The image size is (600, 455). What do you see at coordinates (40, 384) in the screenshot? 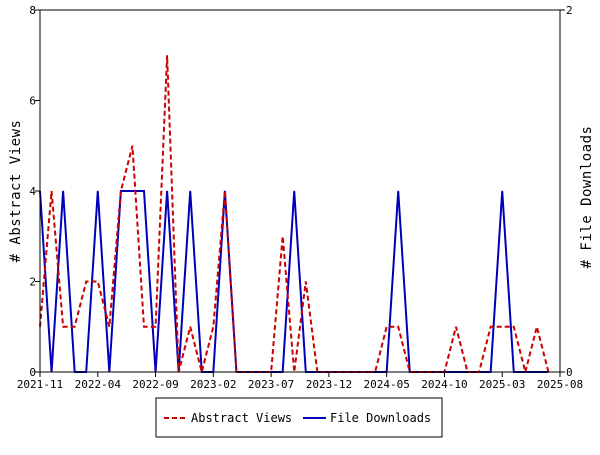
I see `x-tick-label: 2021-11` at bounding box center [40, 384].